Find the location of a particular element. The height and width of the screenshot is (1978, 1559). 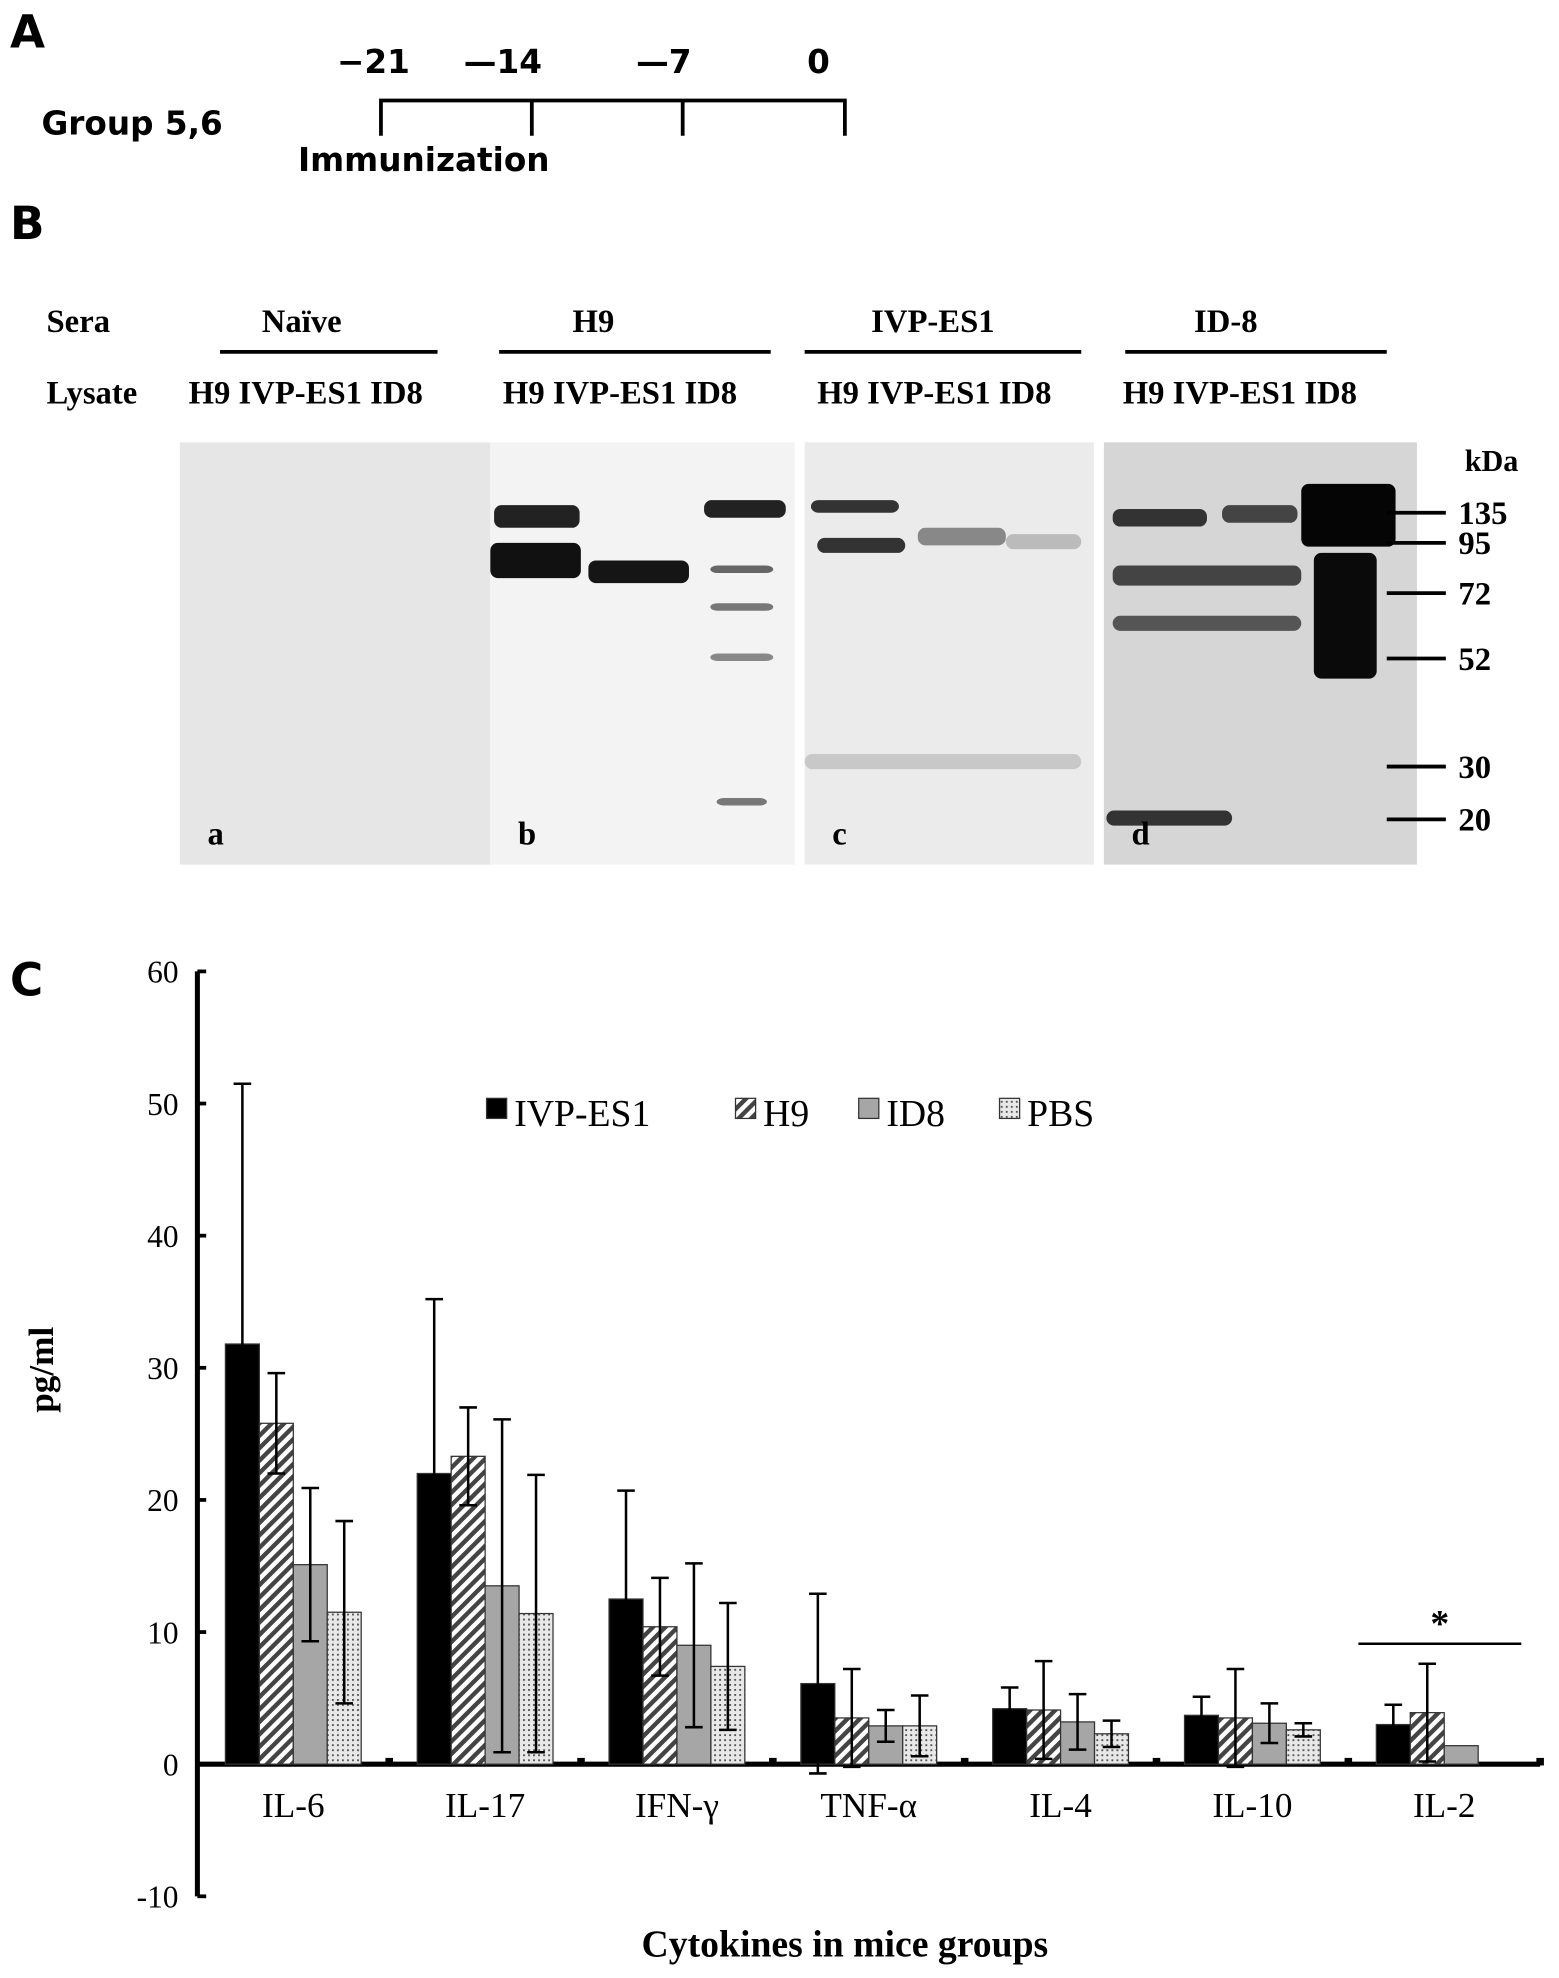

marker-label: 20 is located at coordinates (1474, 821).